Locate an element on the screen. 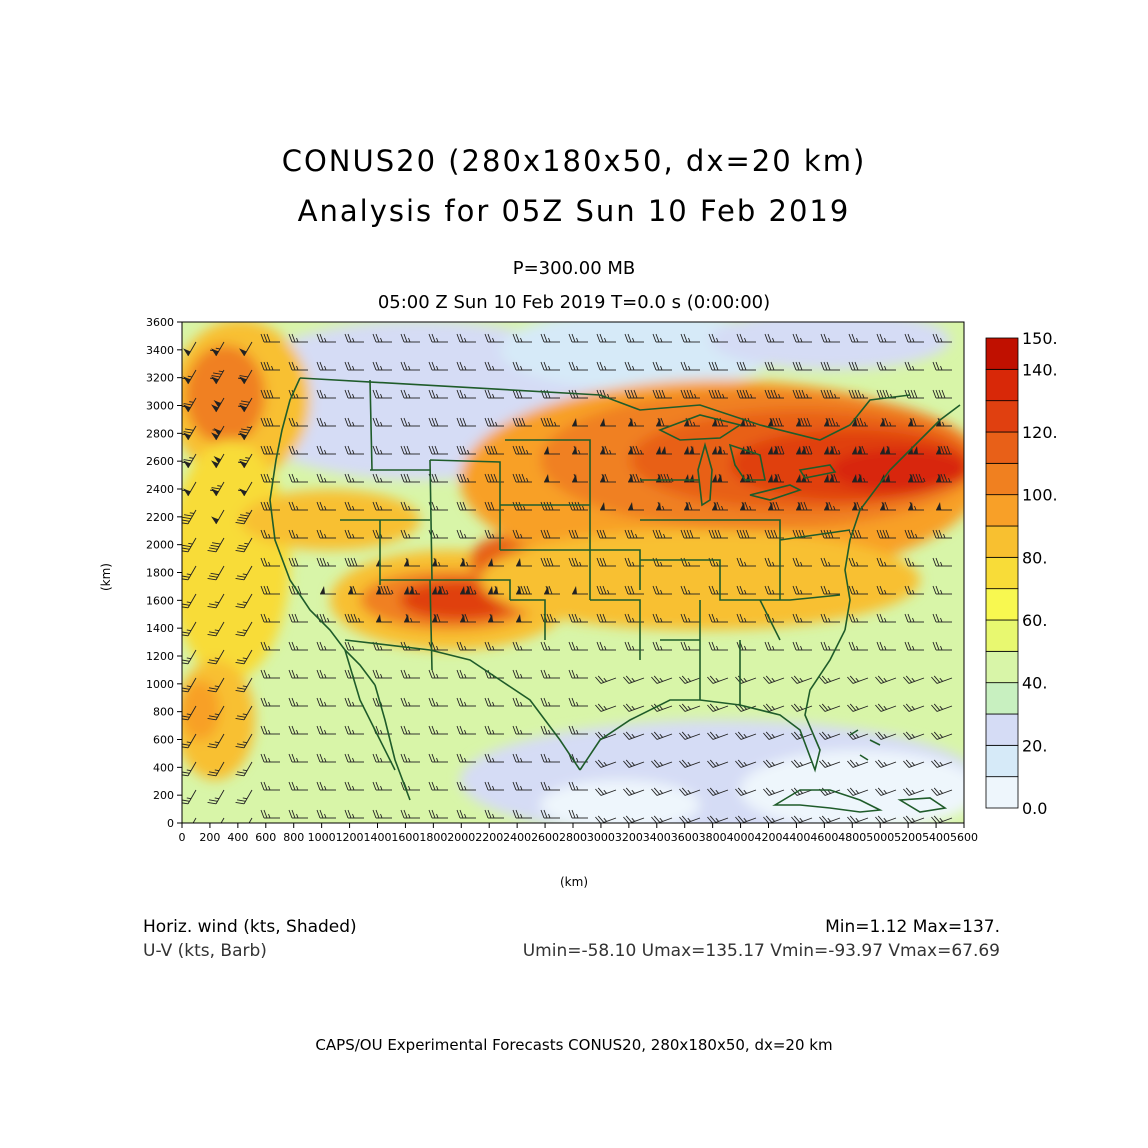 This screenshot has height=1148, width=1148. x-tick-label: 1400 is located at coordinates (378, 837).